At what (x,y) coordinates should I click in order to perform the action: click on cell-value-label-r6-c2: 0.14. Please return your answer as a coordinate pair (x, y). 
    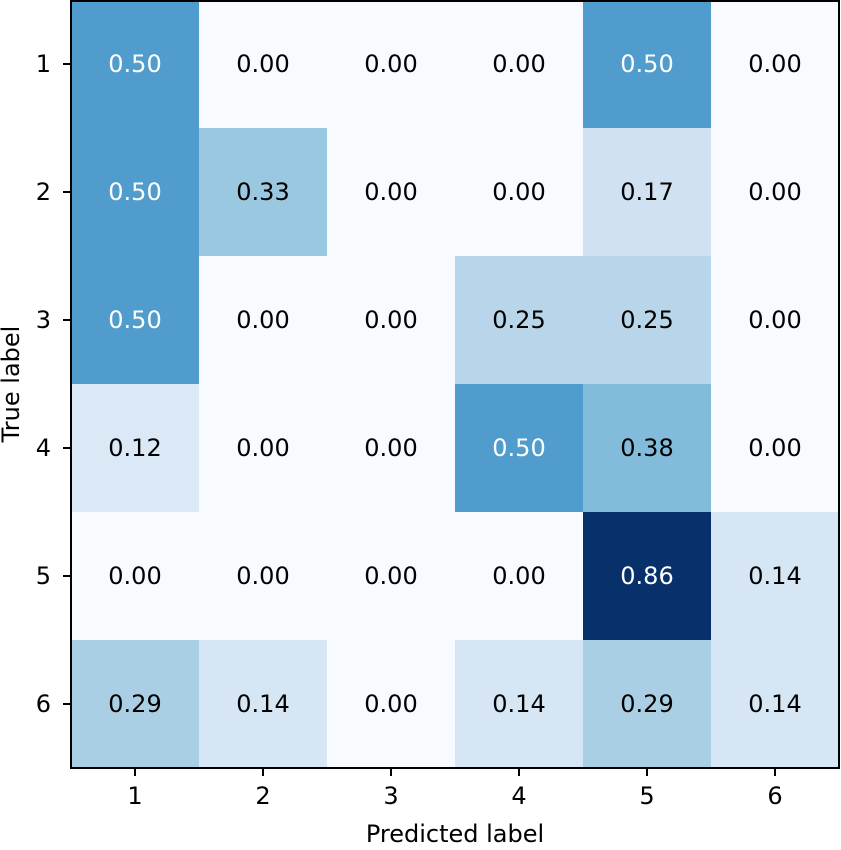
    Looking at the image, I should click on (262, 704).